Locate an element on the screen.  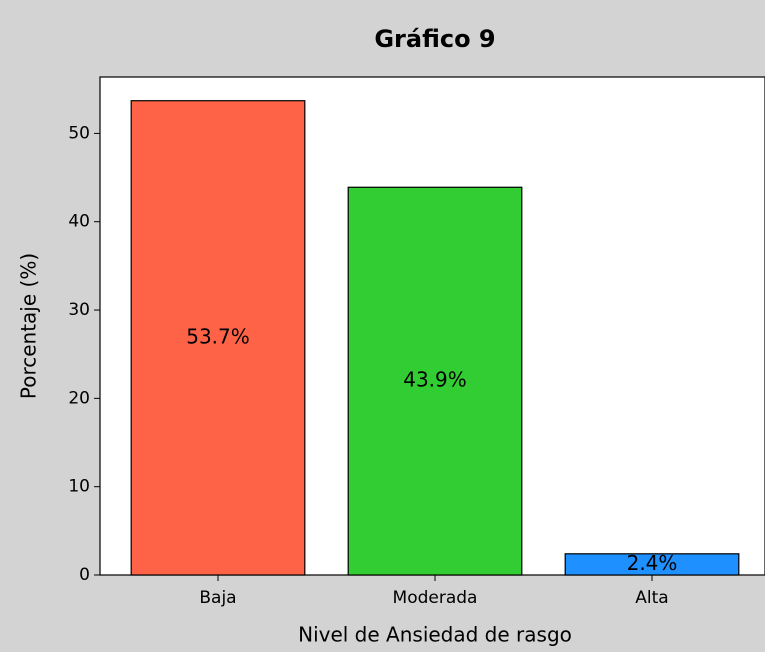
y-tick-label: 0 is located at coordinates (84, 575).